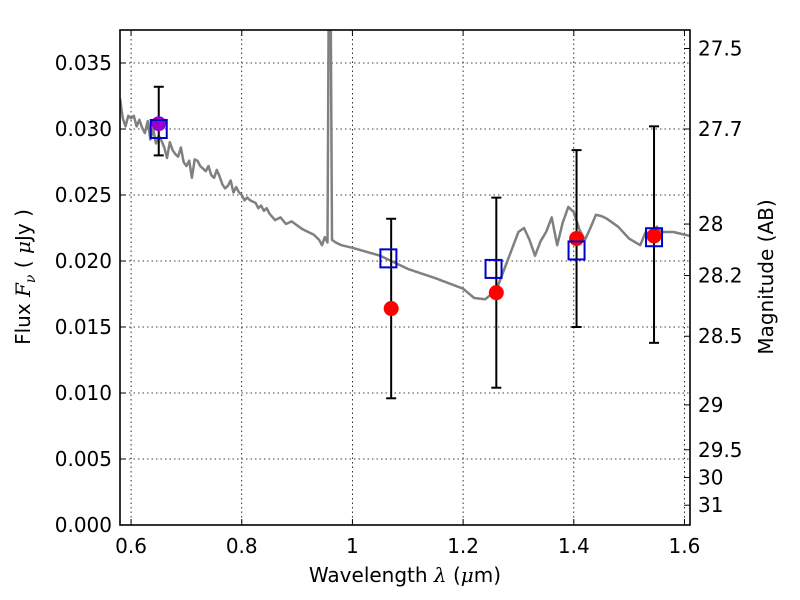  I want to click on magnitude-tick-labels: 27.5 27.7 28 28.2 28.5 29 29.5 30 31, so click(720, 276).